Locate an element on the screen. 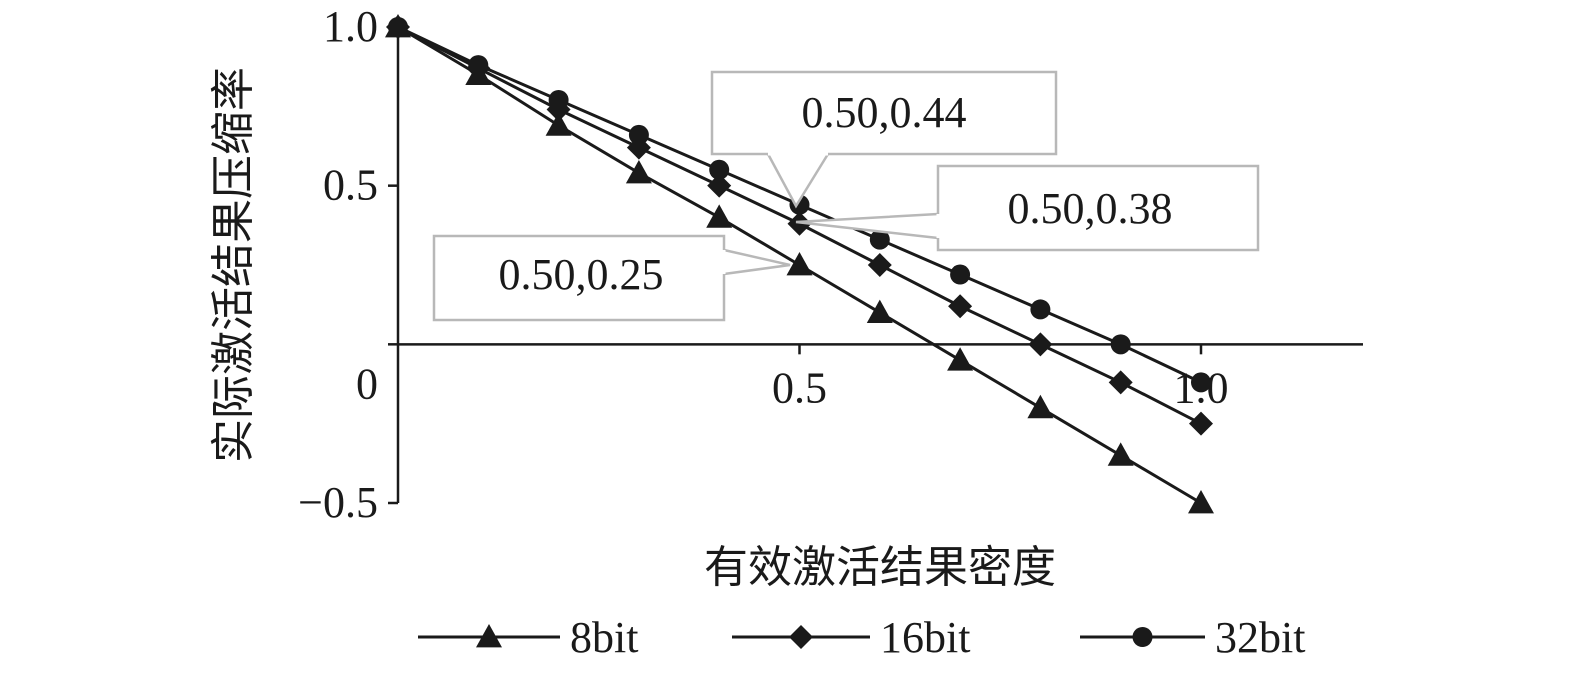 Image resolution: width=1575 pixels, height=675 pixels. x-axis-title: 有效激活结果密度 is located at coordinates (880, 567).